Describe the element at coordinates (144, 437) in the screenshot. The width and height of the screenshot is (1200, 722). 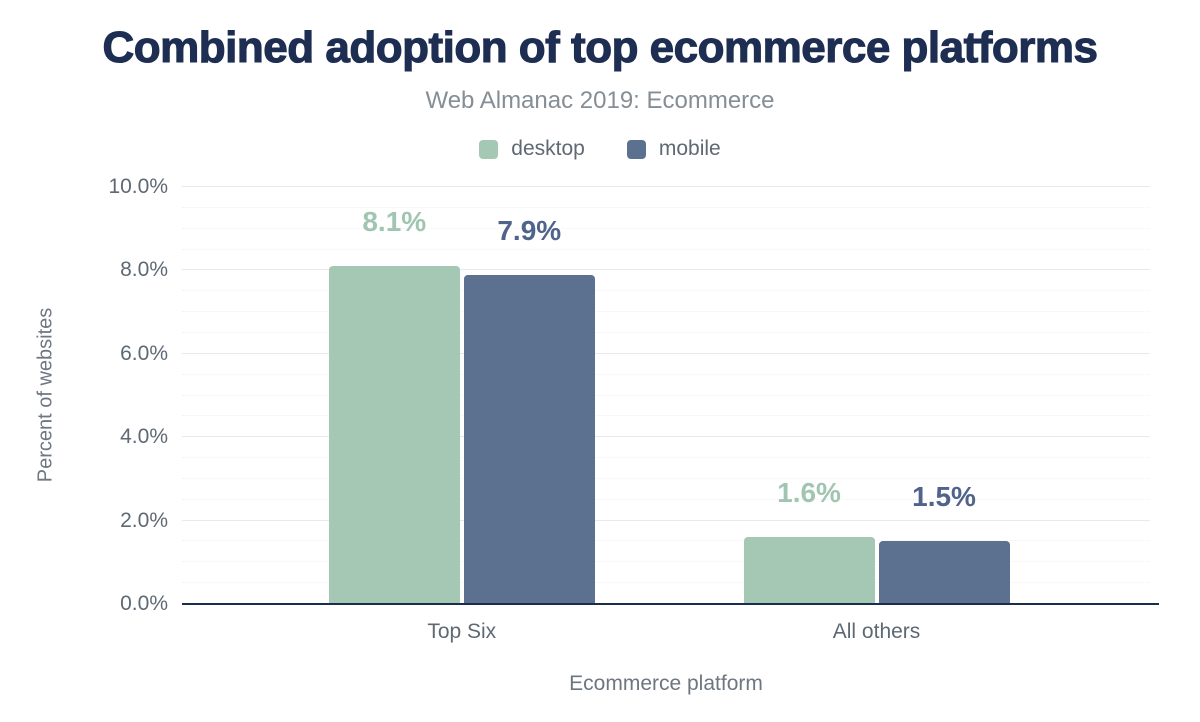
I see `y-tick-label: 4.0%` at that location.